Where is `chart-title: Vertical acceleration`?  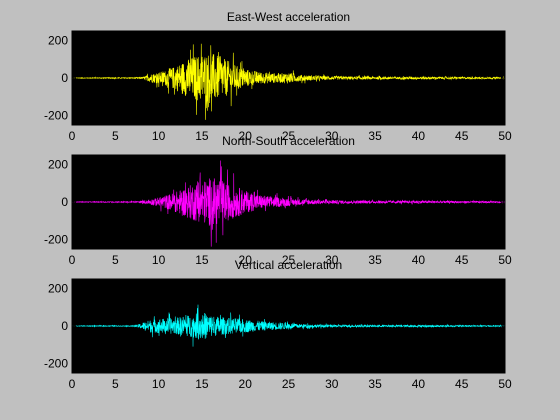 chart-title: Vertical acceleration is located at coordinates (288, 265).